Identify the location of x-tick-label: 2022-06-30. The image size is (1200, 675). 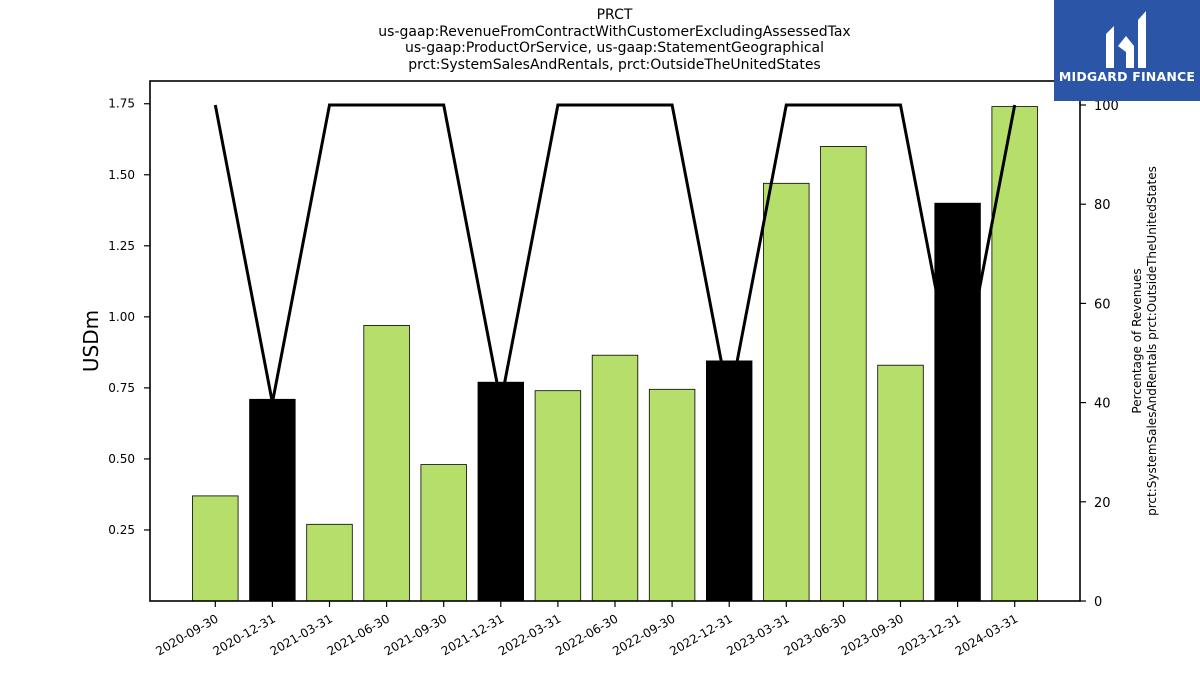
(586, 634).